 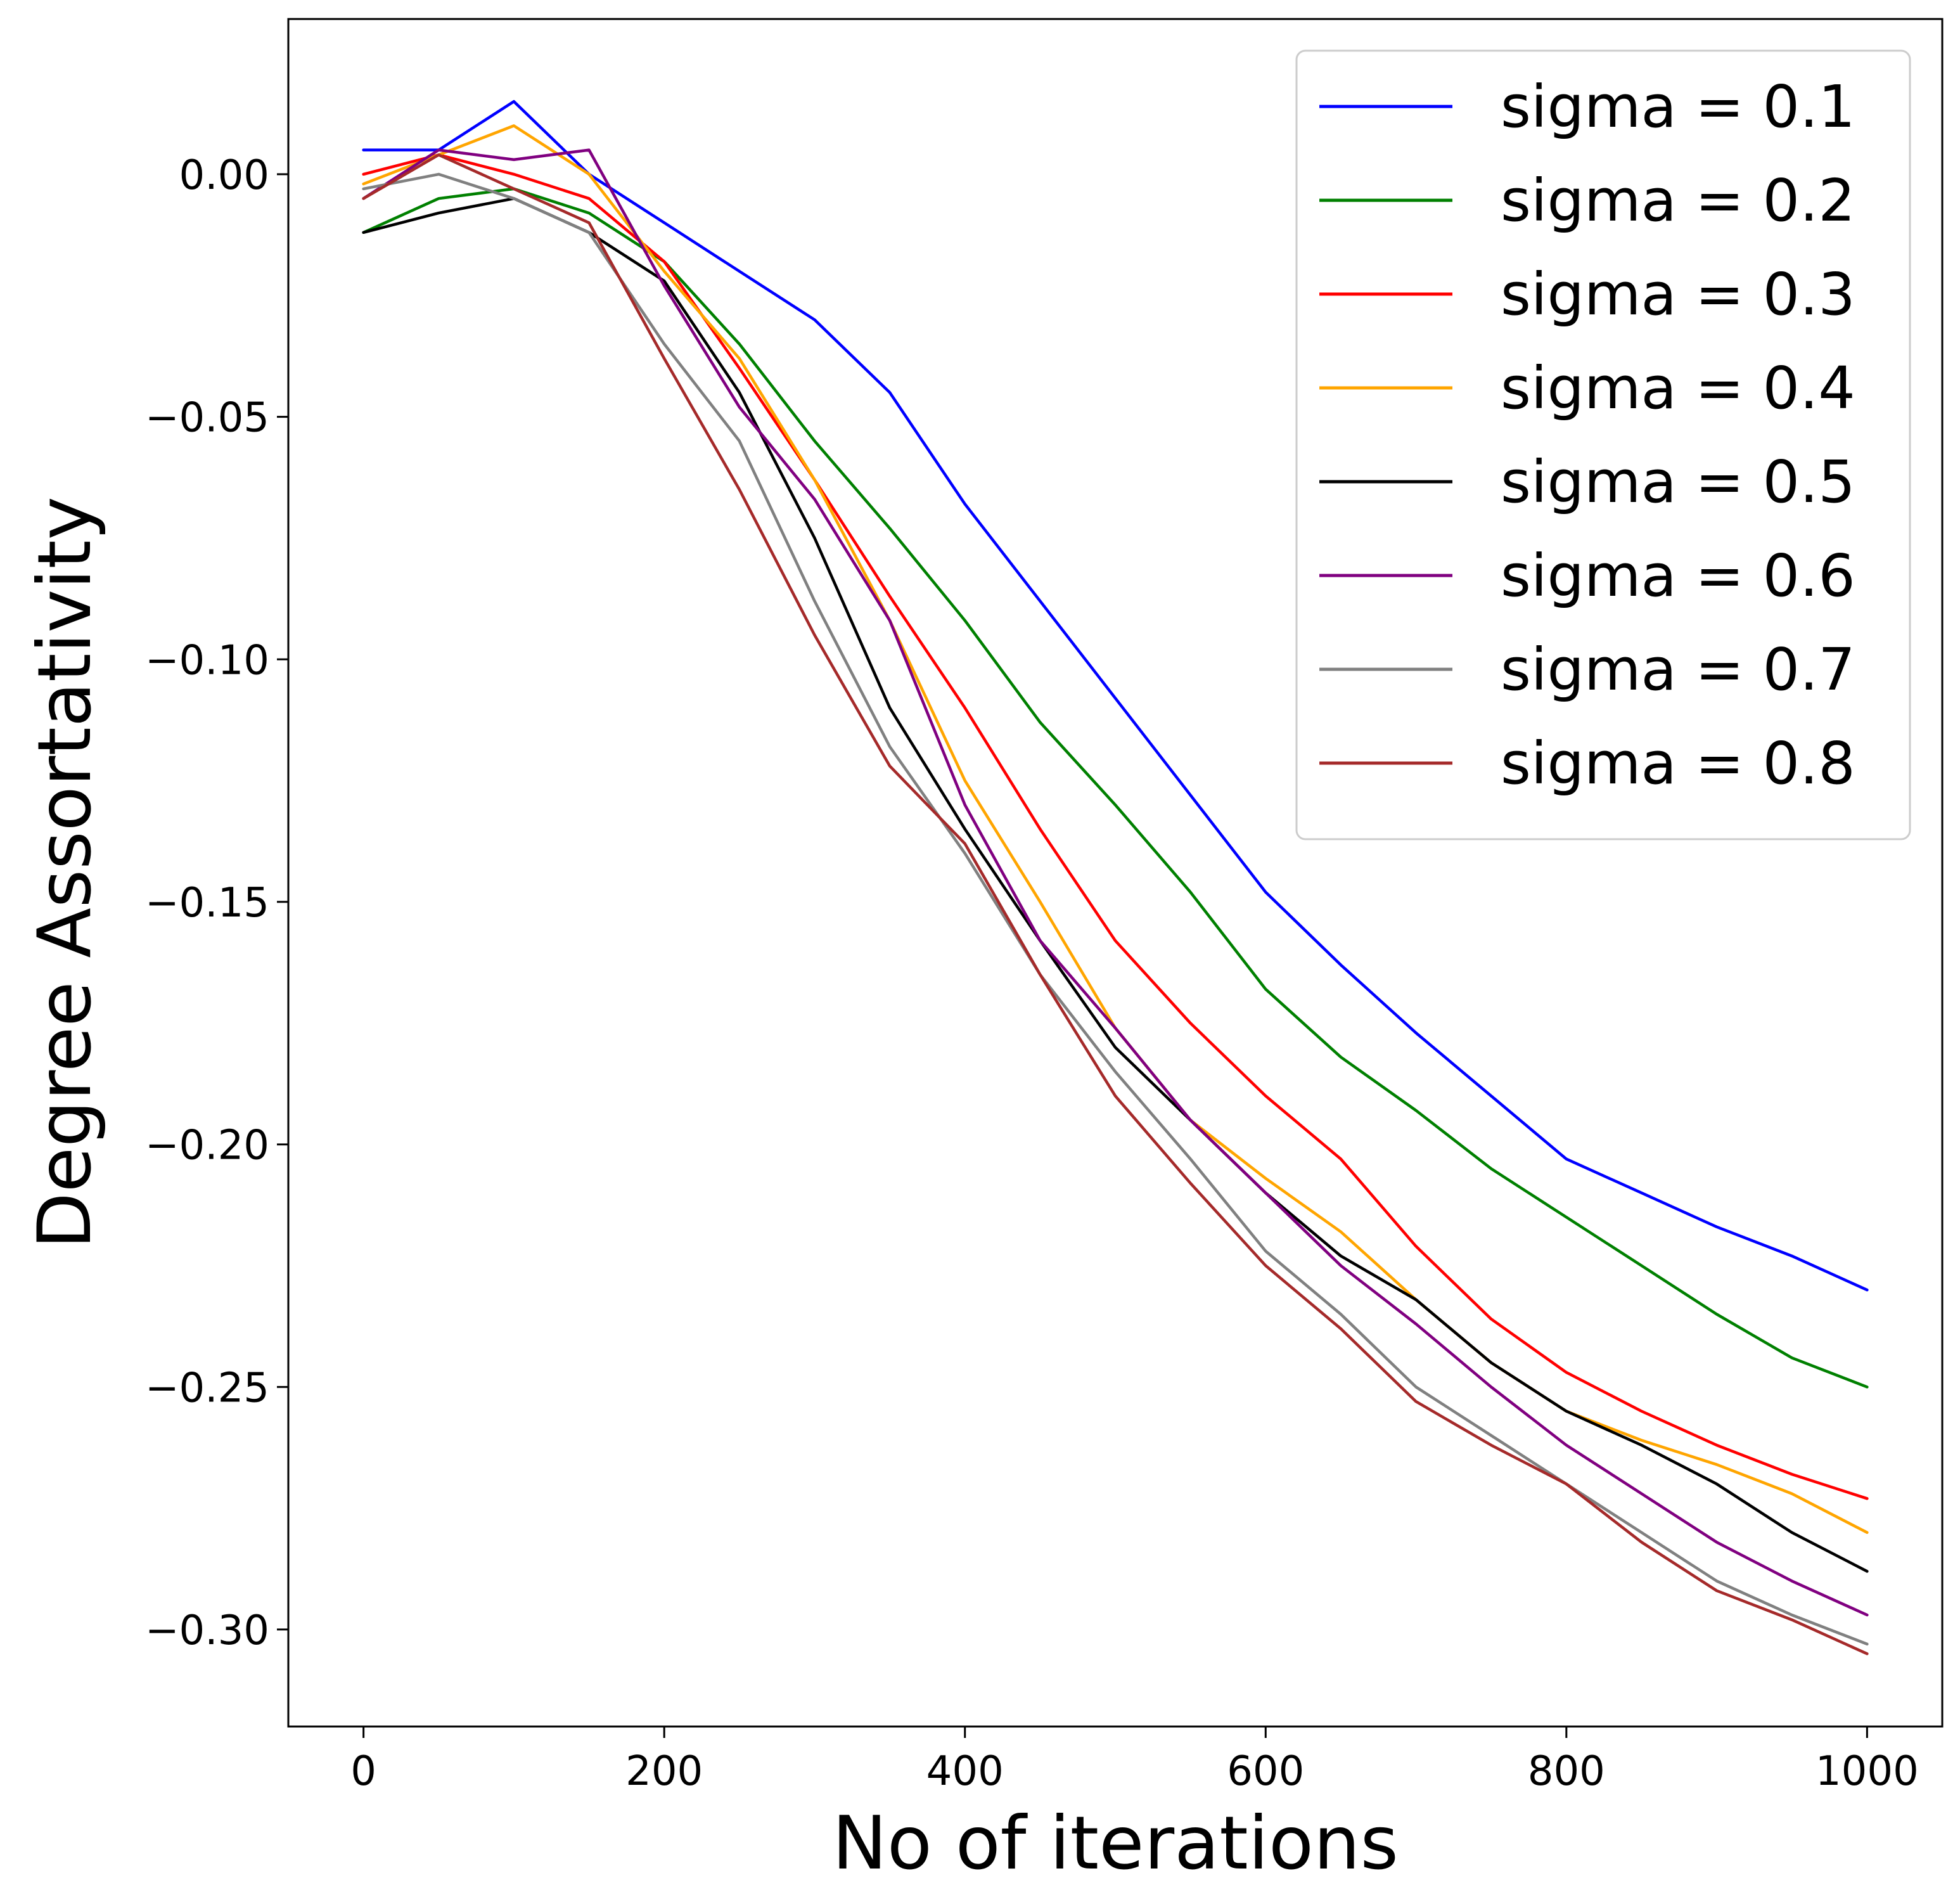 I want to click on y-tick-label: −0.25, so click(x=207, y=1388).